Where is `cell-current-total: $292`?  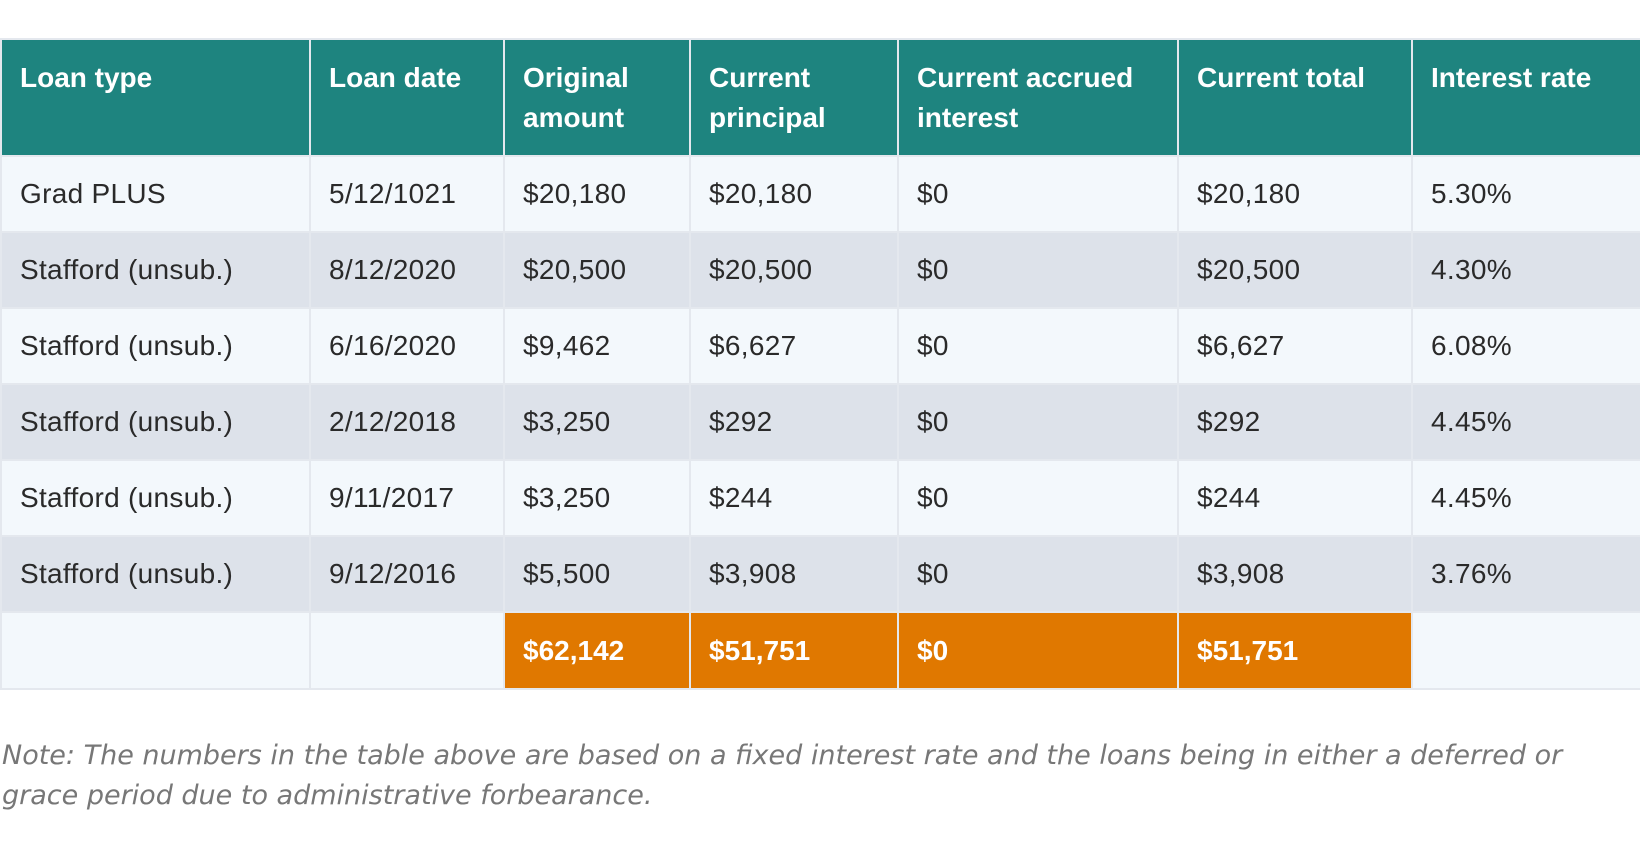
cell-current-total: $292 is located at coordinates (1295, 422).